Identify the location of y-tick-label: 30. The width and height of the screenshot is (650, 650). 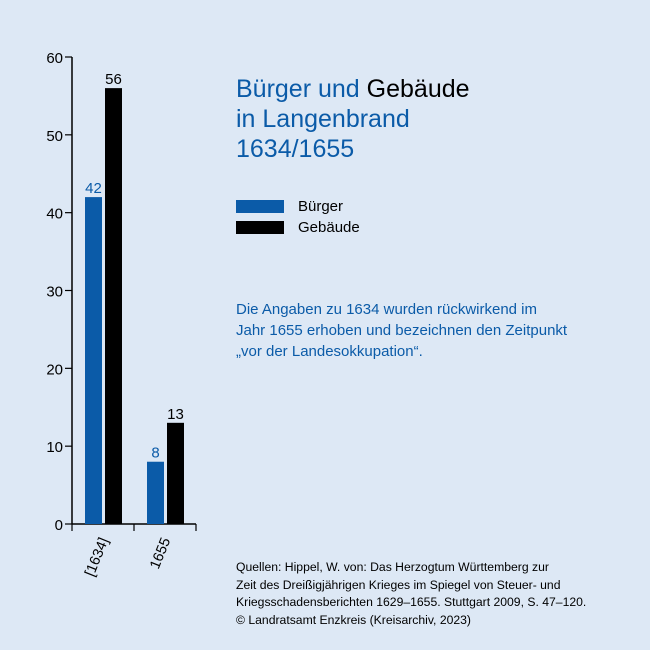
(54, 292).